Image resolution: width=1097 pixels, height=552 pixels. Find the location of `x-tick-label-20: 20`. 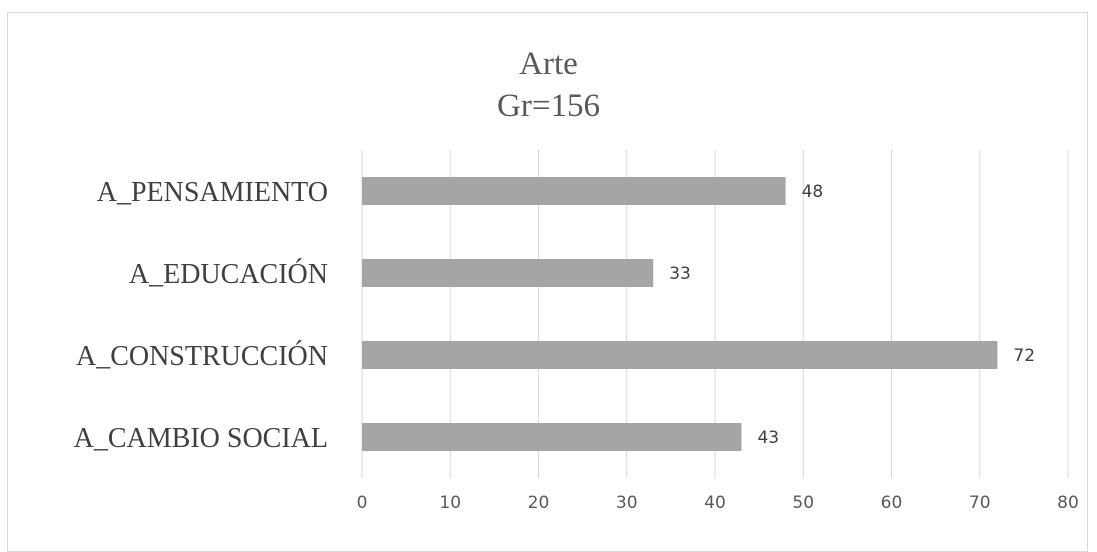

x-tick-label-20: 20 is located at coordinates (539, 503).